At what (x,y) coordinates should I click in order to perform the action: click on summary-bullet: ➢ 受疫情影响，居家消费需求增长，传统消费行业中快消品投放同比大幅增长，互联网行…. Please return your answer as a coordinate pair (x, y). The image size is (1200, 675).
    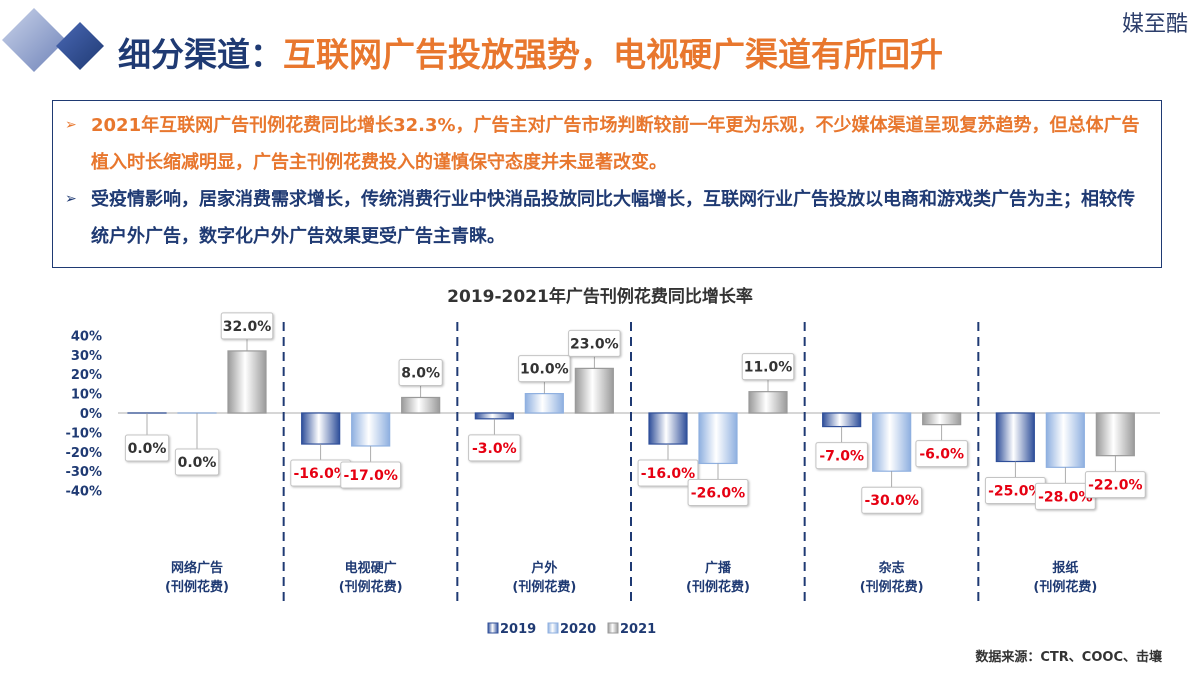
    Looking at the image, I should click on (607, 218).